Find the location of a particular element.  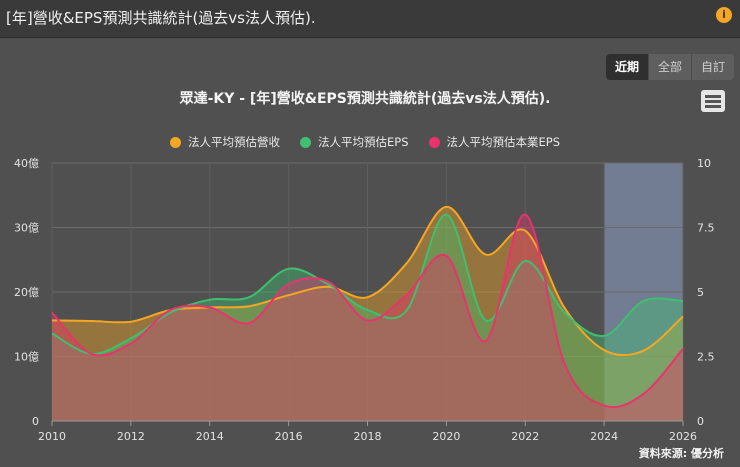

range-button-all: 全部 is located at coordinates (670, 67).